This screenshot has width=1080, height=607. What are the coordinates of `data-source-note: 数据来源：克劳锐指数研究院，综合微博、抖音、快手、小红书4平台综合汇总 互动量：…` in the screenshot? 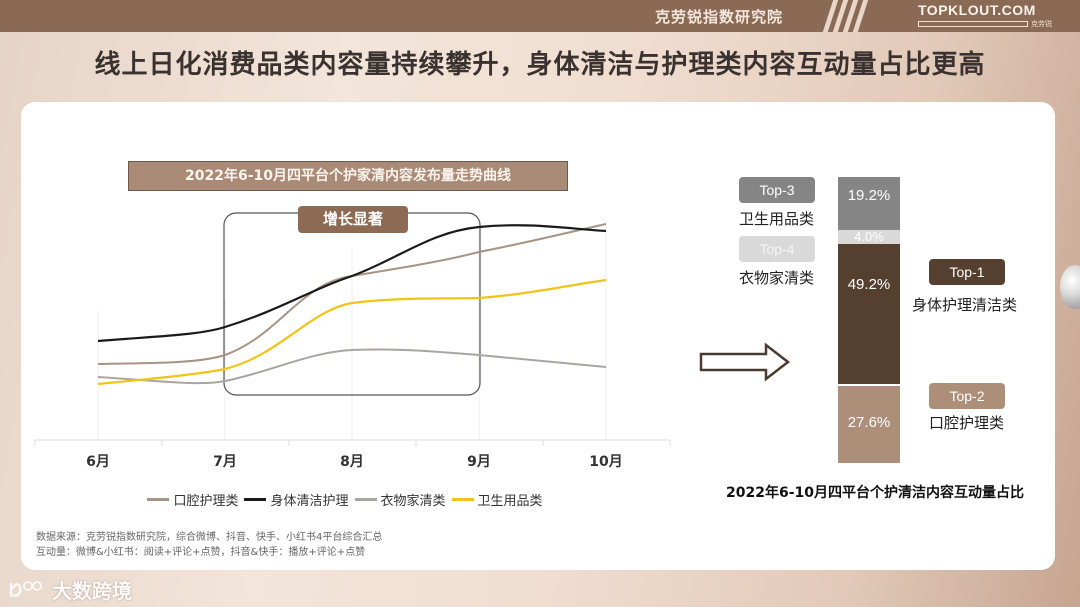 It's located at (209, 545).